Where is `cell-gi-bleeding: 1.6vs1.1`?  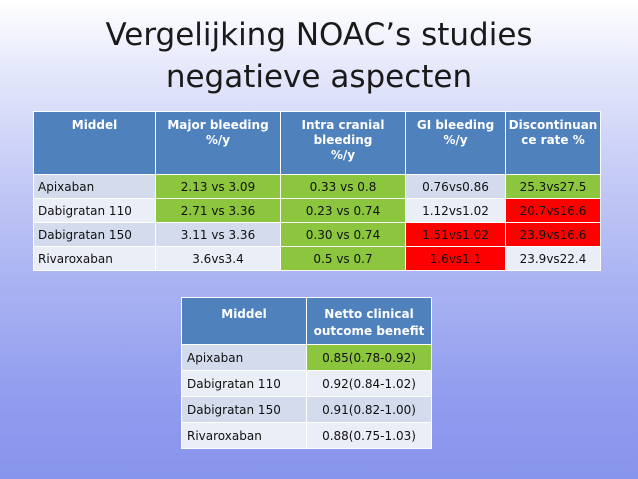
cell-gi-bleeding: 1.6vs1.1 is located at coordinates (455, 258).